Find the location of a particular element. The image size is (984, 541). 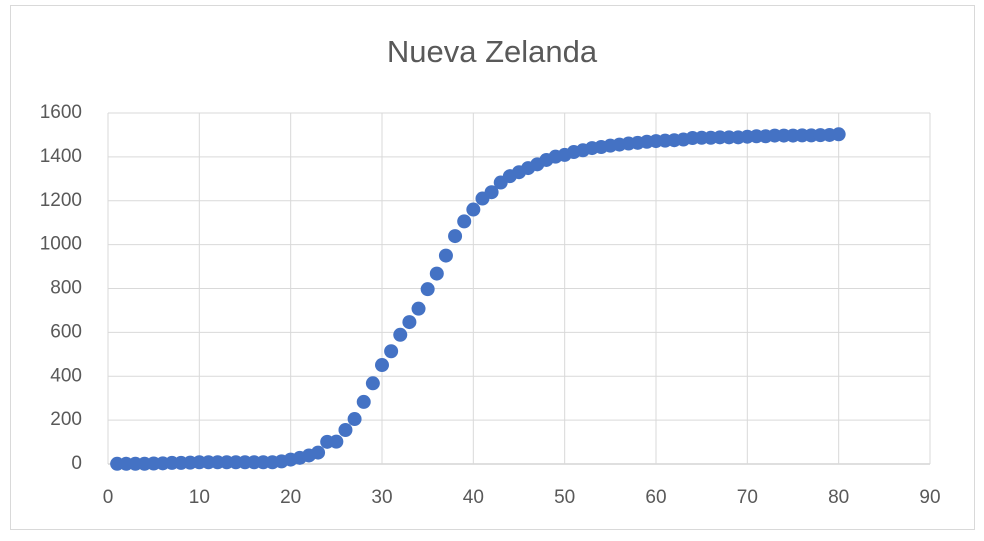

x-tick-label: 50 is located at coordinates (564, 497).